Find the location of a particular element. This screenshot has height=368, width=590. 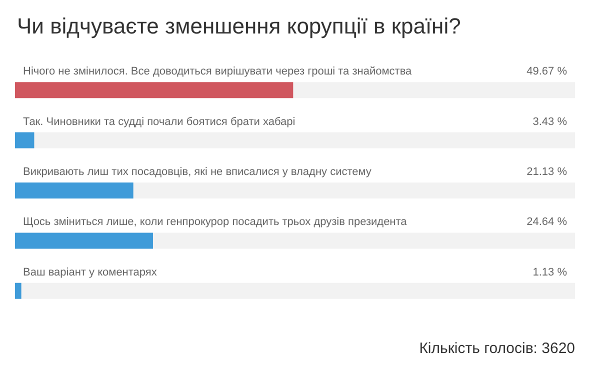

chart-title: Чи відчуваєте зменшення корупції в країні? is located at coordinates (239, 26).